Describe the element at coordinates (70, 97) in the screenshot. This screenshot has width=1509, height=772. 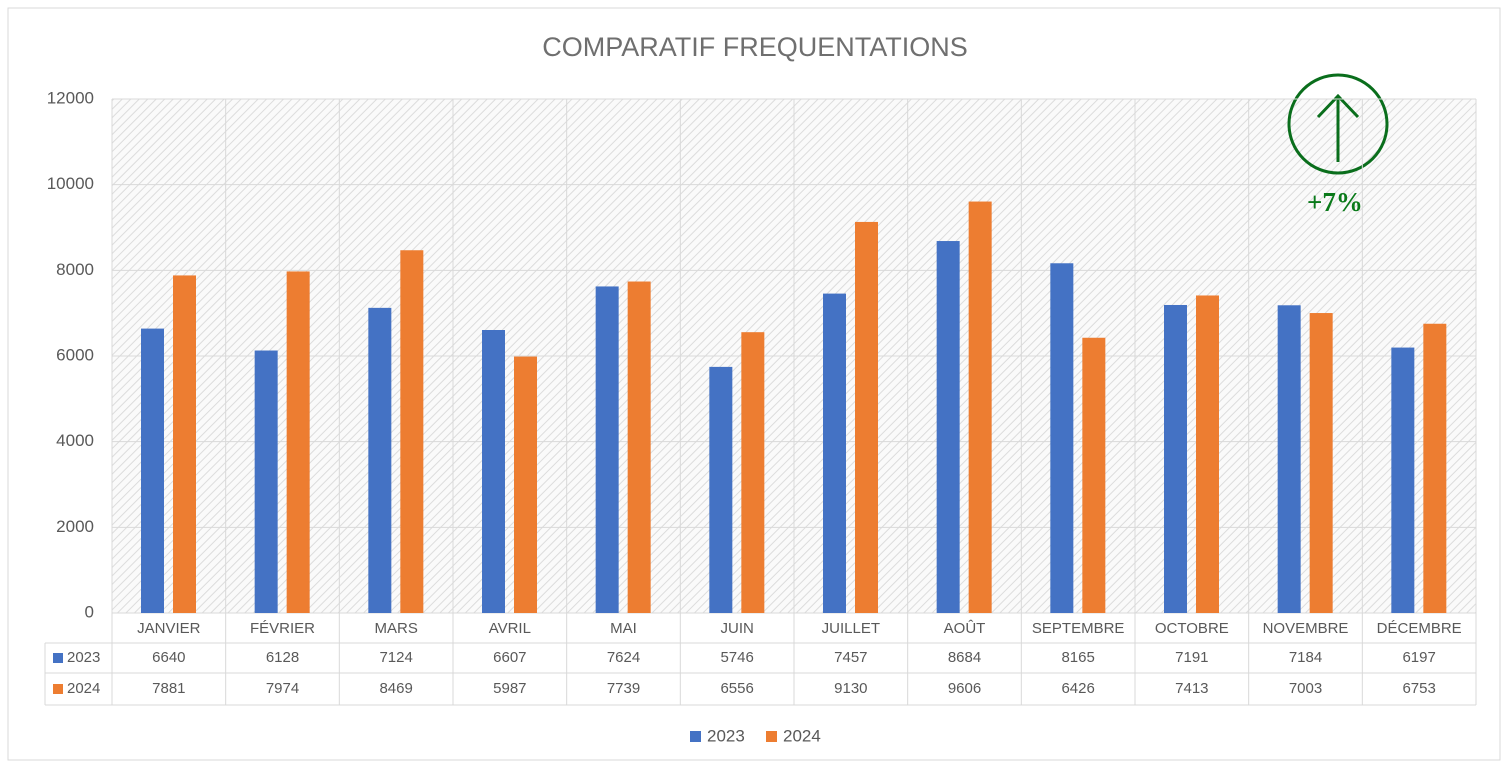
I see `y-tick-label: 12000` at that location.